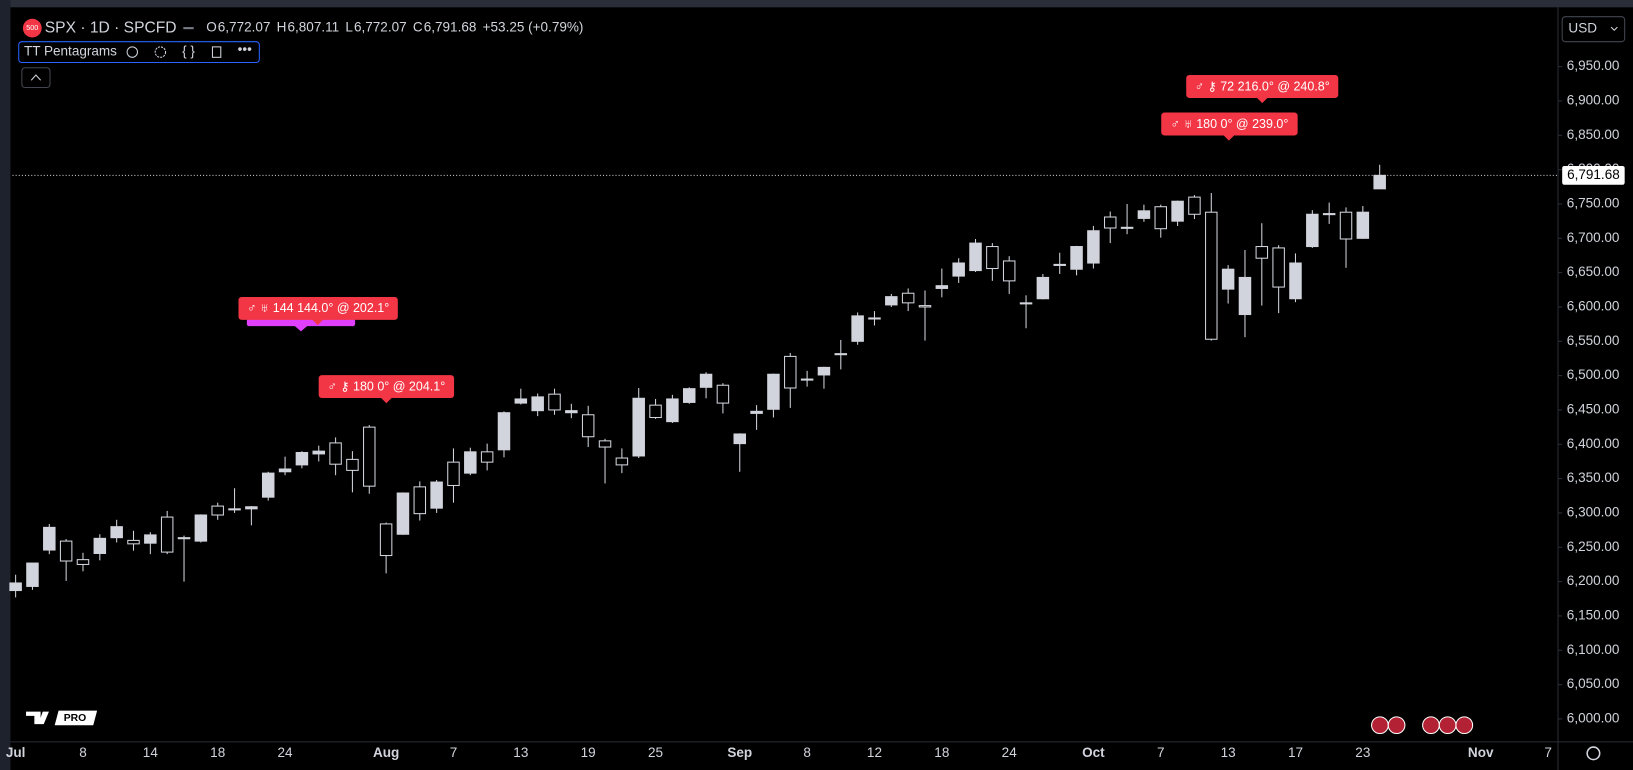 Image resolution: width=1633 pixels, height=770 pixels. I want to click on annotation-label: ♂ ♅ 144 144.0° @ 202.1°, so click(318, 308).